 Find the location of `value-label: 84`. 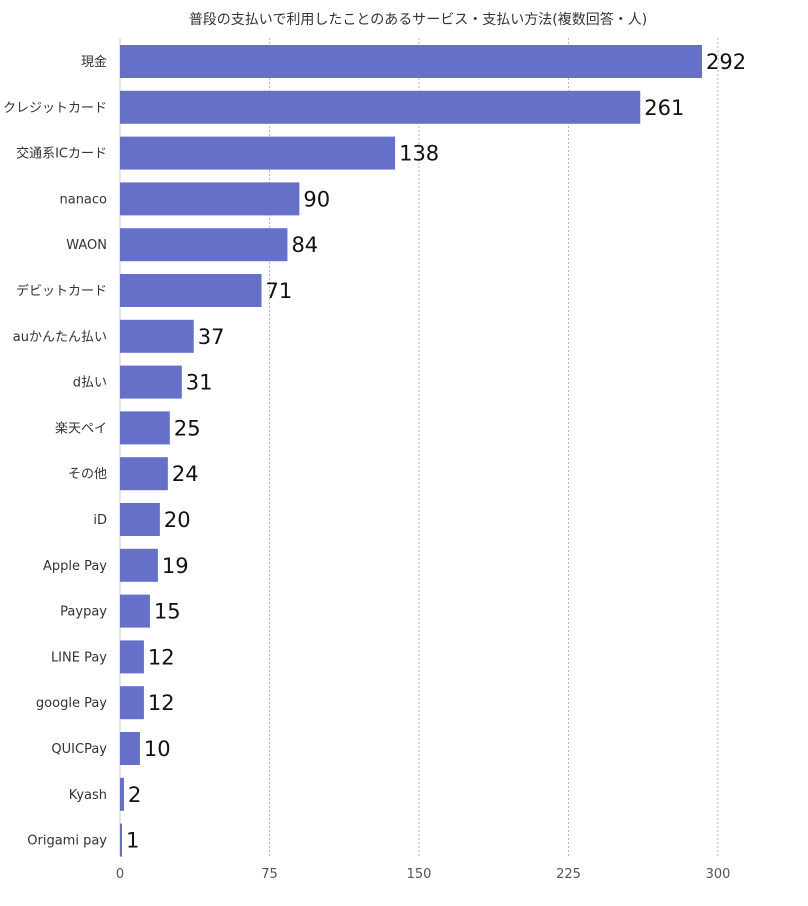

value-label: 84 is located at coordinates (304, 245).